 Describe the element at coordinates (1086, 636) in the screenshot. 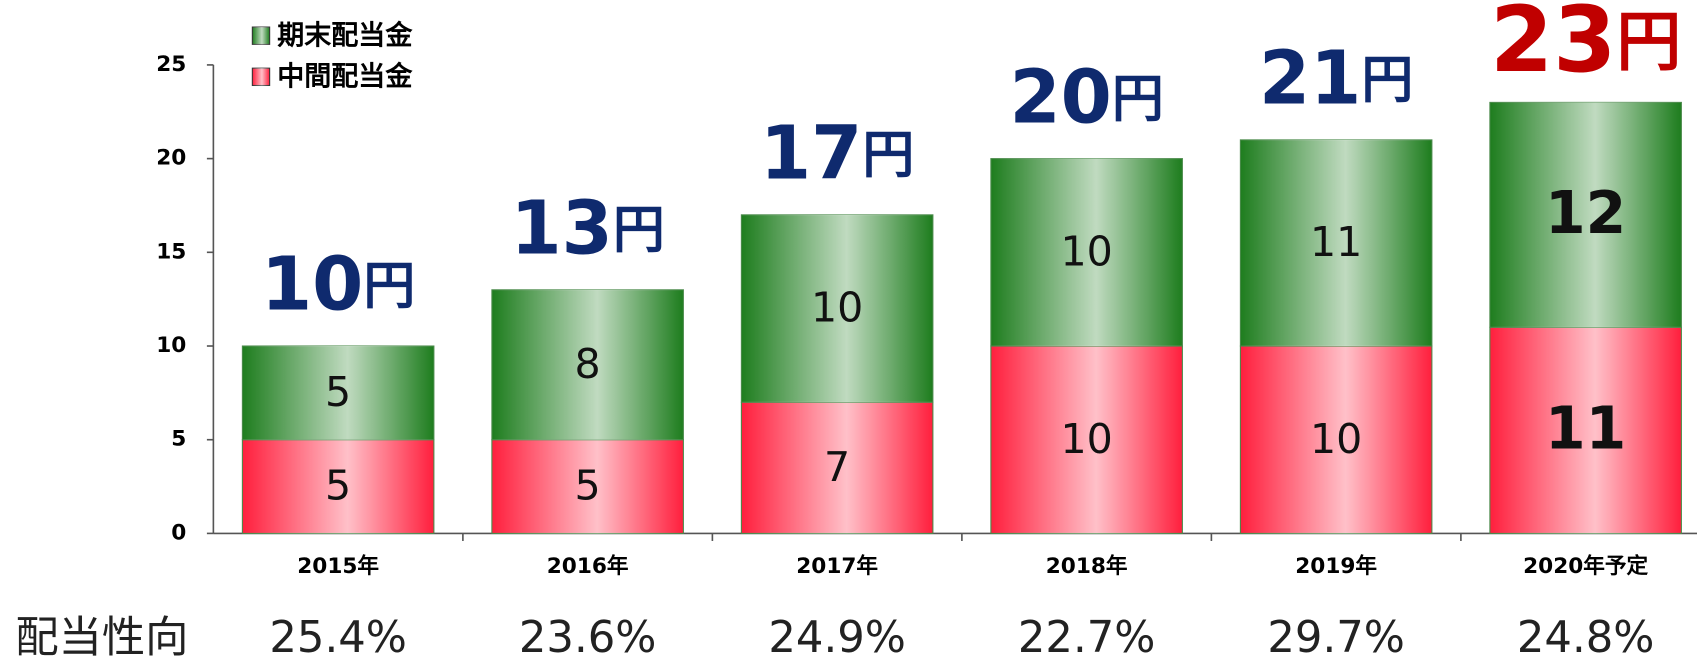

I see `payout-ratio: 22.7%` at that location.